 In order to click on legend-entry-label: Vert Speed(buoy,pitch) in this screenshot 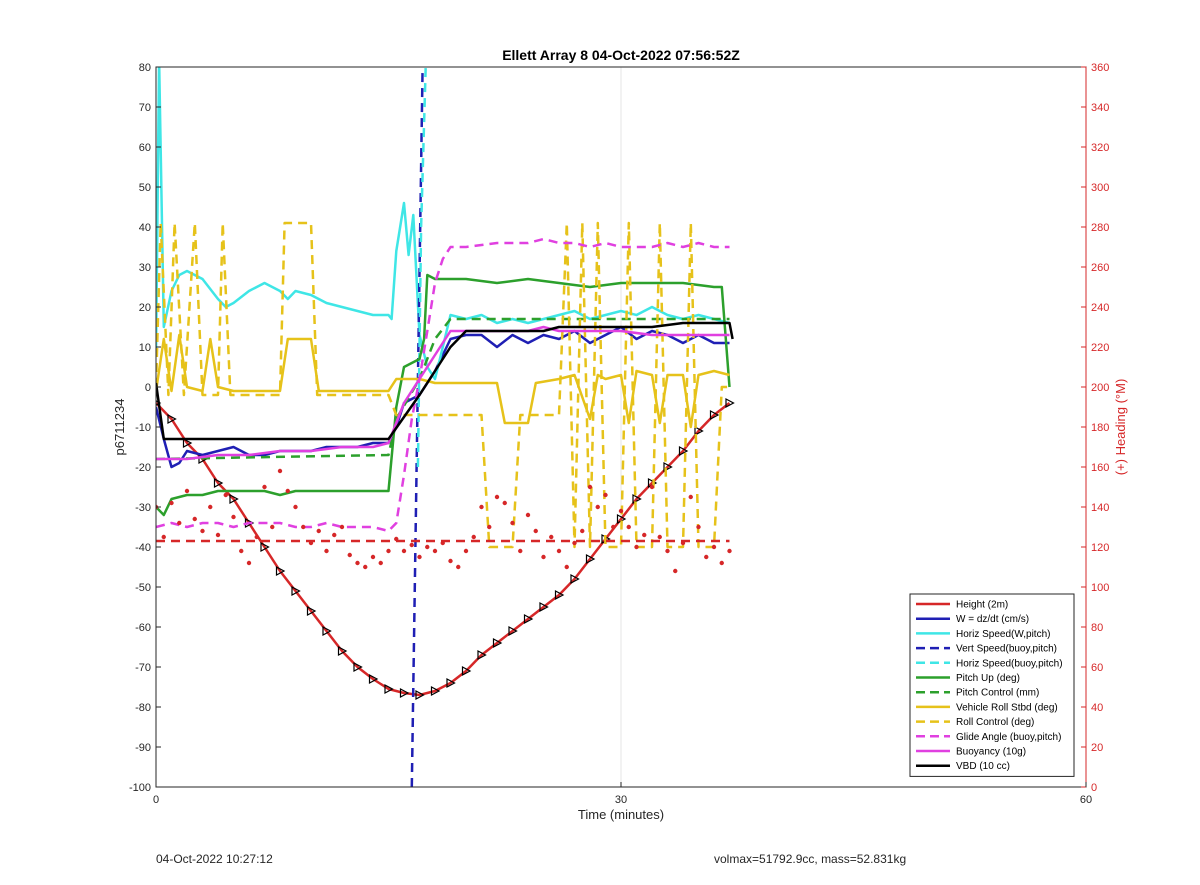, I will do `click(1006, 649)`.